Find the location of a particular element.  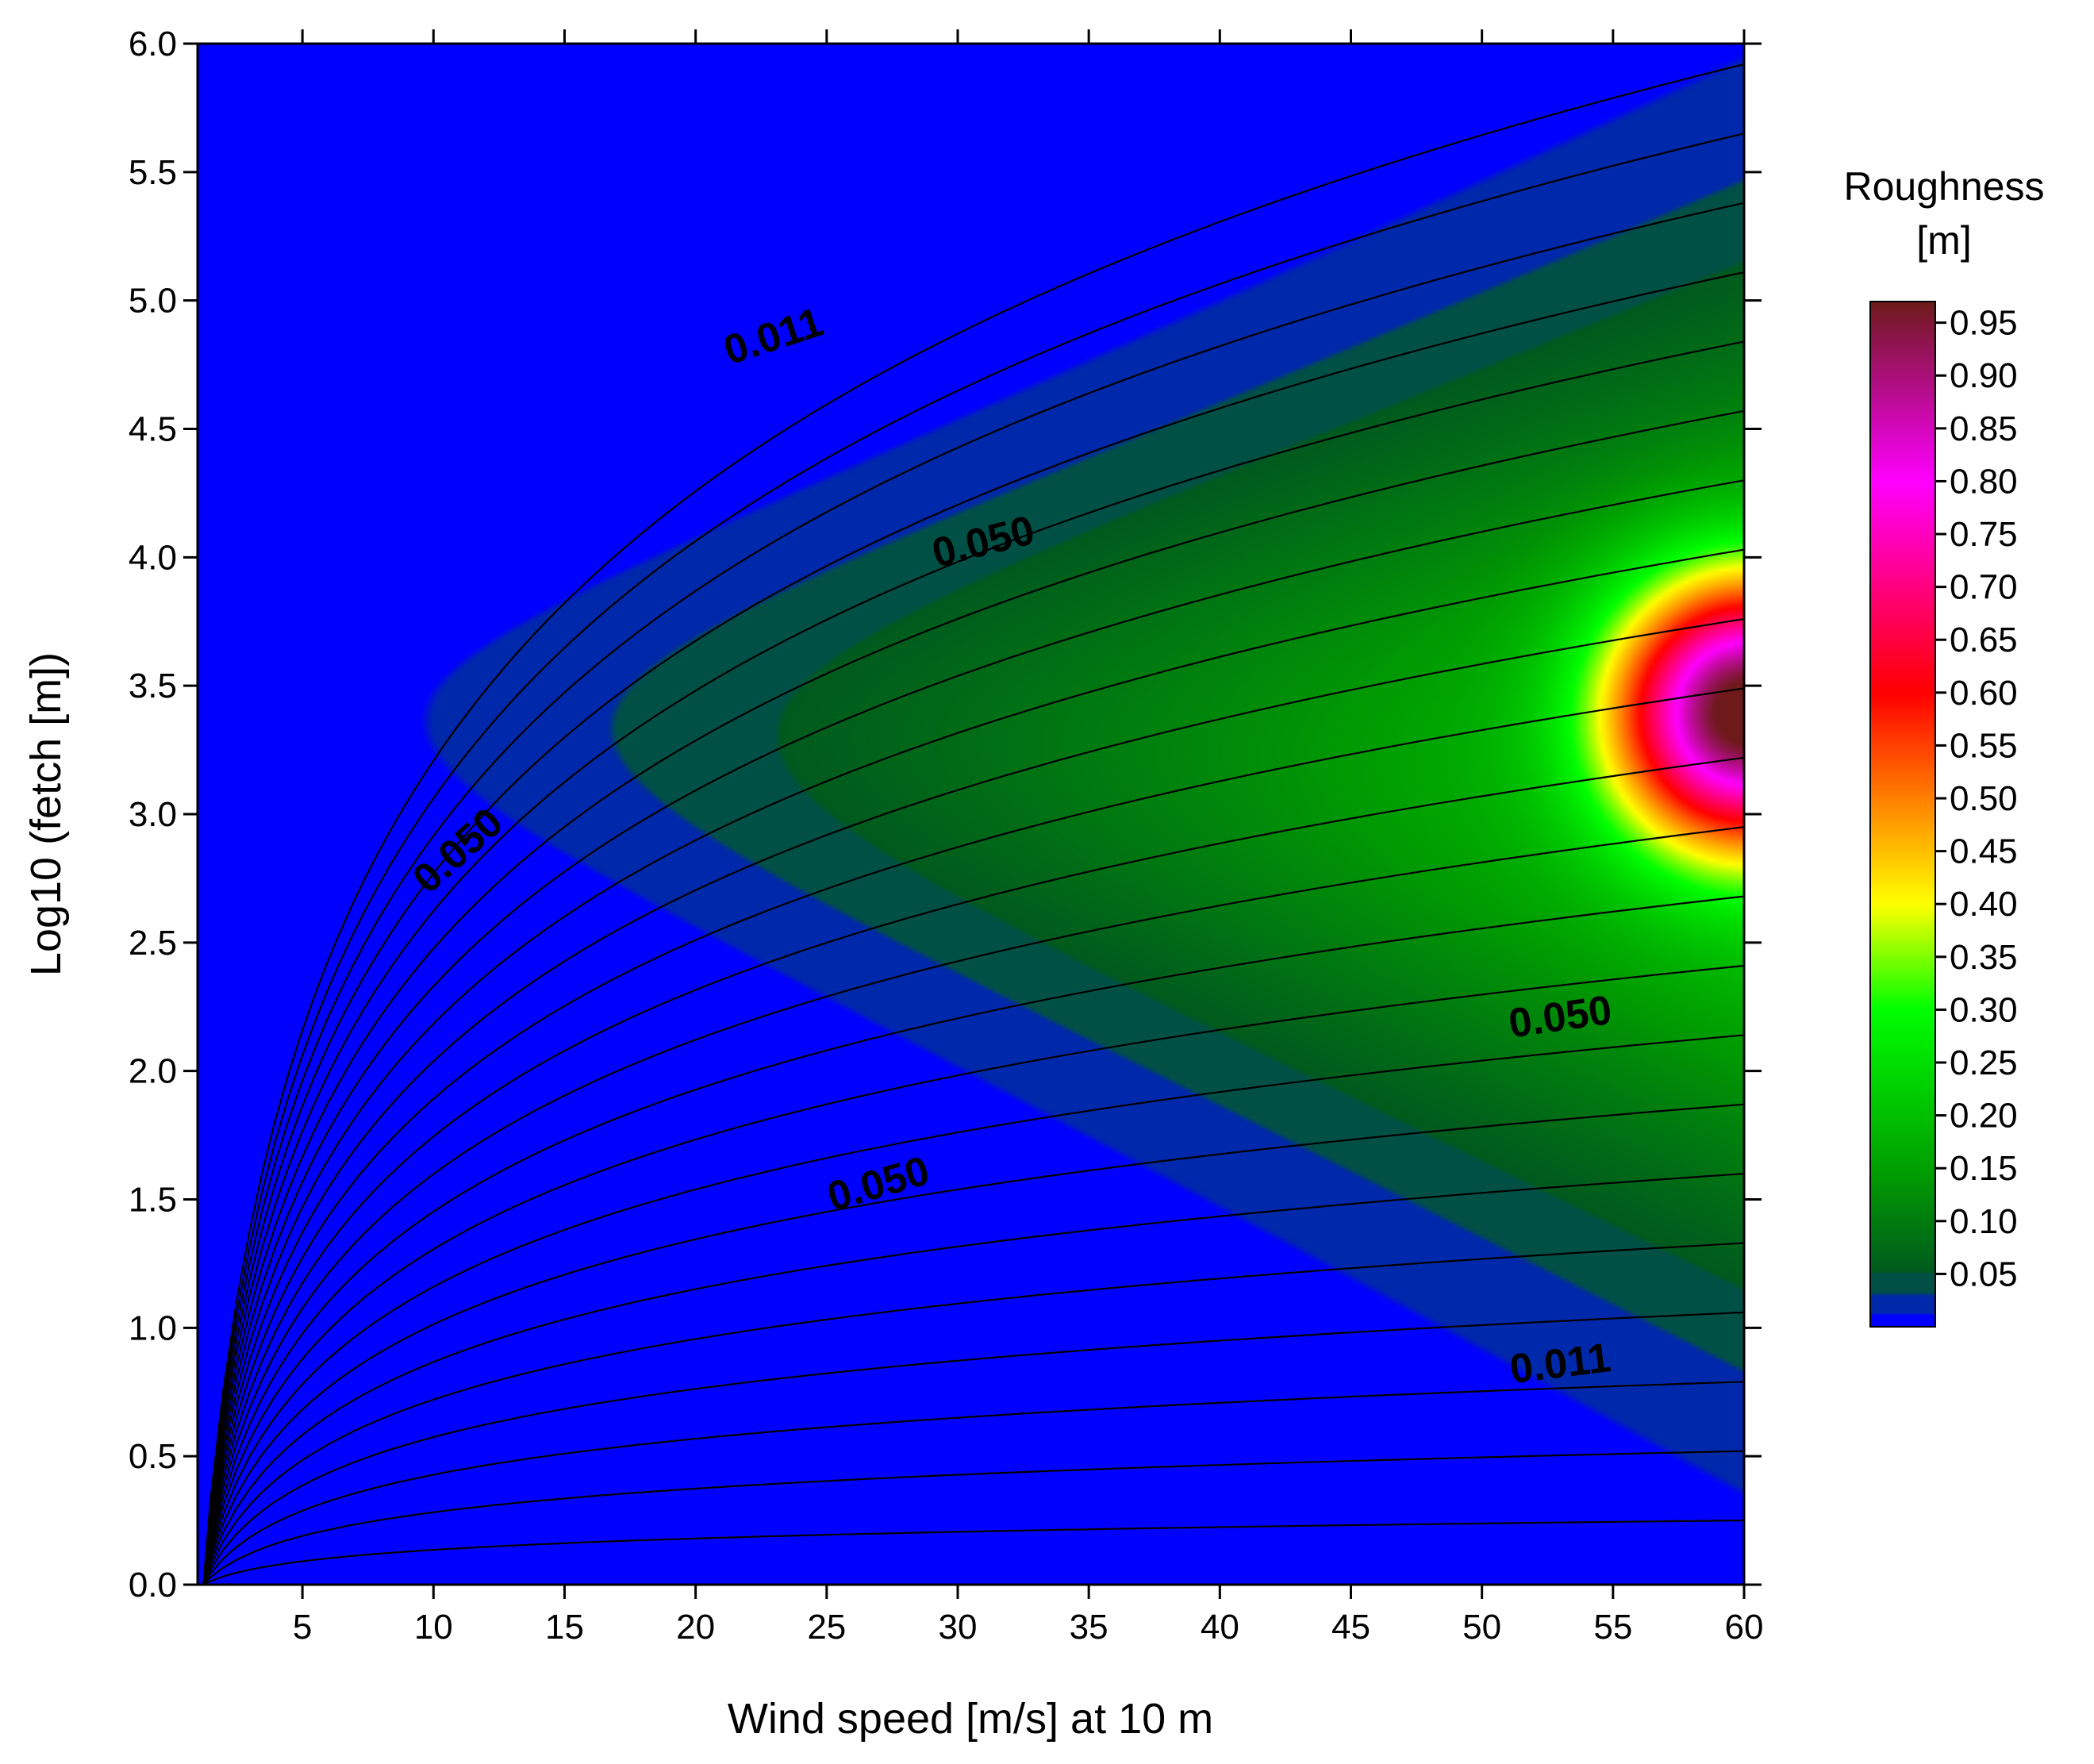

y-tick-label: 0.0 is located at coordinates (153, 1585).